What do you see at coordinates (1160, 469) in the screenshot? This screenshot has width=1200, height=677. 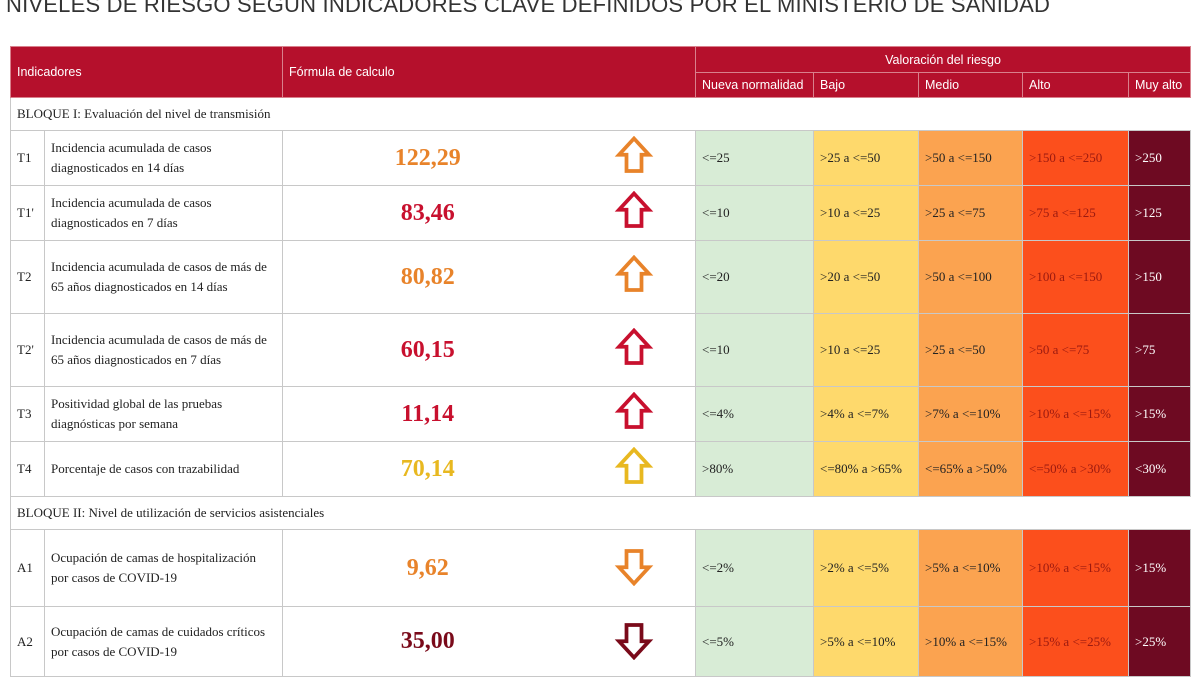 I see `range-muy-alto: <30%` at bounding box center [1160, 469].